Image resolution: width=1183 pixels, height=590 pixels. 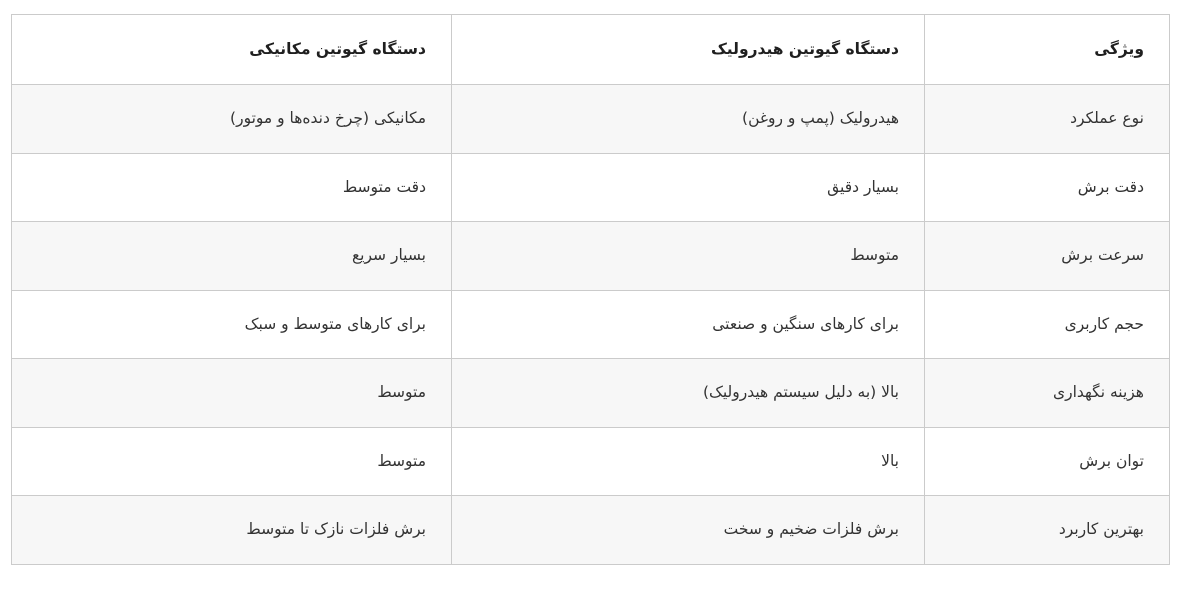 What do you see at coordinates (688, 530) in the screenshot?
I see `cell-hydraulic: برش فلزات ضخیم و سخت` at bounding box center [688, 530].